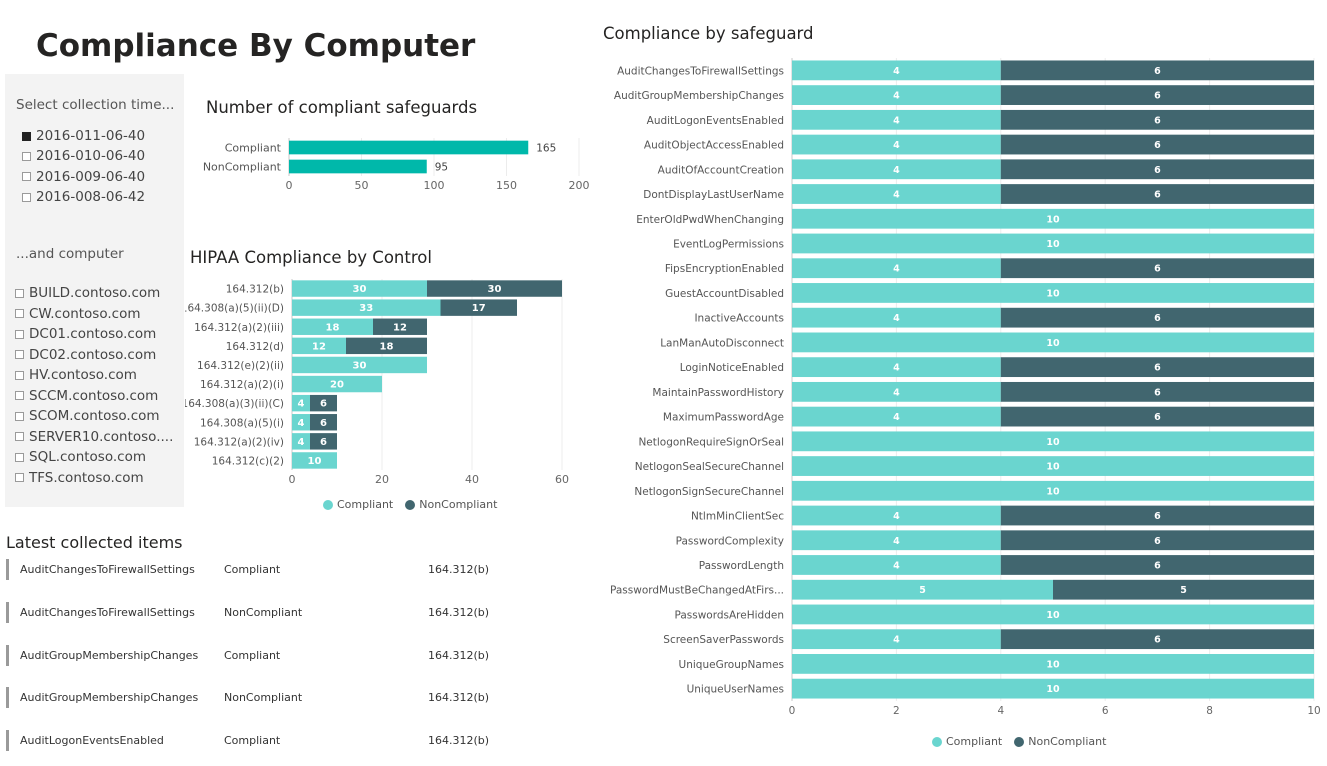 This screenshot has width=1327, height=766. Describe the element at coordinates (94, 478) in the screenshot. I see `computer-option: TFS.contoso.com` at that location.